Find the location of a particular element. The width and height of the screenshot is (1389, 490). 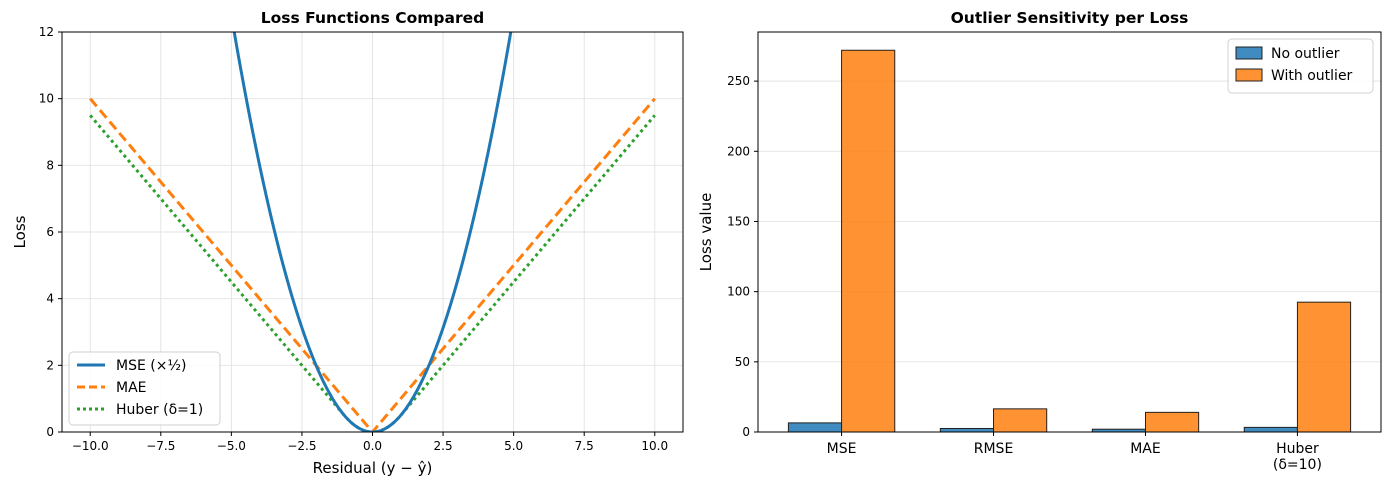

legend-label-1: With outlier is located at coordinates (1312, 76).